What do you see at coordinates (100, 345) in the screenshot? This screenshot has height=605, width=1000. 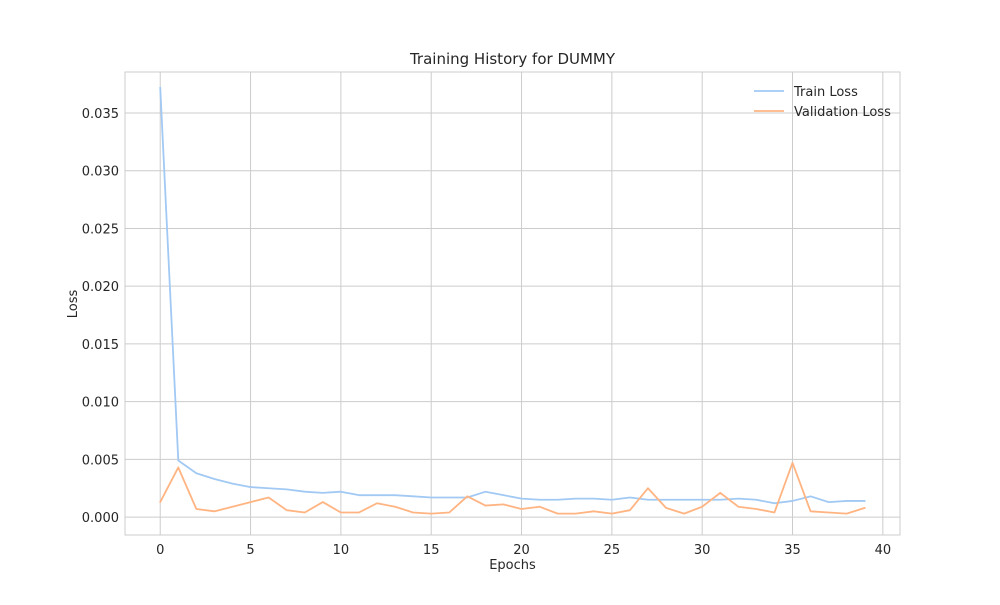 I see `y-tick-label: 0.015` at bounding box center [100, 345].